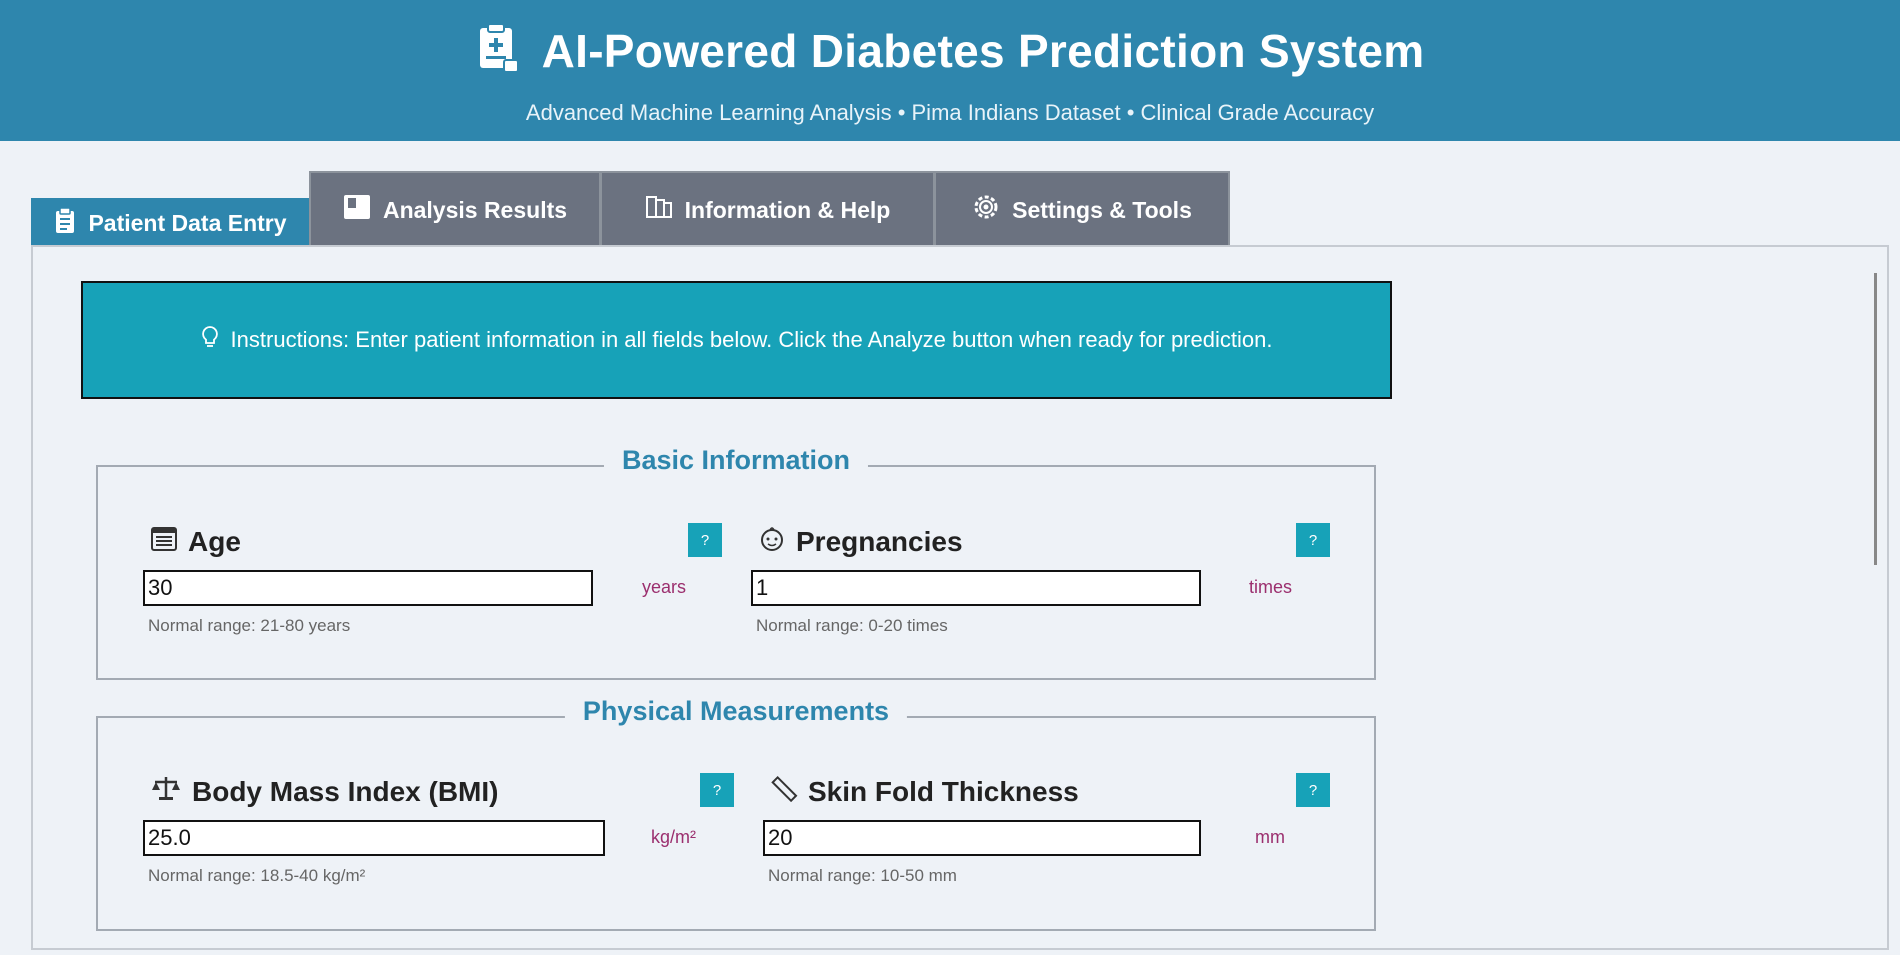  I want to click on title-row: AI-Powered Diabetes Prediction System, so click(950, 50).